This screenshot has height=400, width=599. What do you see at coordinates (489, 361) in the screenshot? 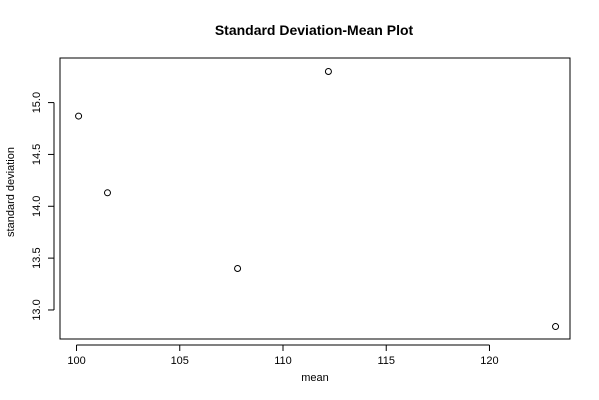
I see `x-tick-label: 120` at bounding box center [489, 361].